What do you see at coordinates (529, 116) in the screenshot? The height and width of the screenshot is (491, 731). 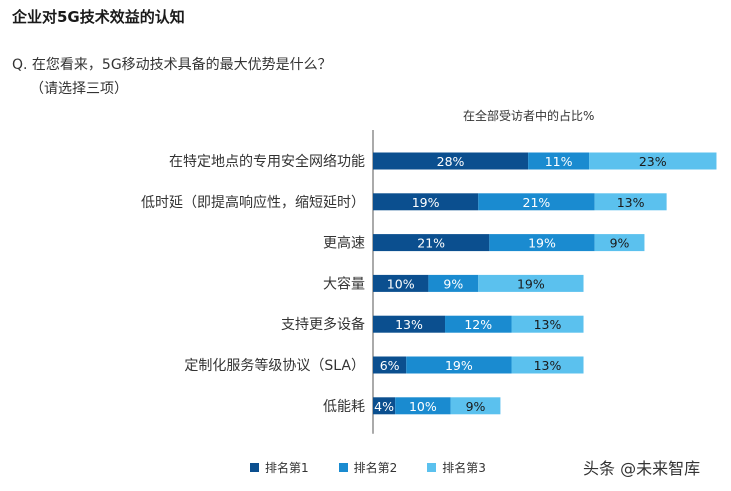 I see `chart-title: 在全部受访者中的占比%` at bounding box center [529, 116].